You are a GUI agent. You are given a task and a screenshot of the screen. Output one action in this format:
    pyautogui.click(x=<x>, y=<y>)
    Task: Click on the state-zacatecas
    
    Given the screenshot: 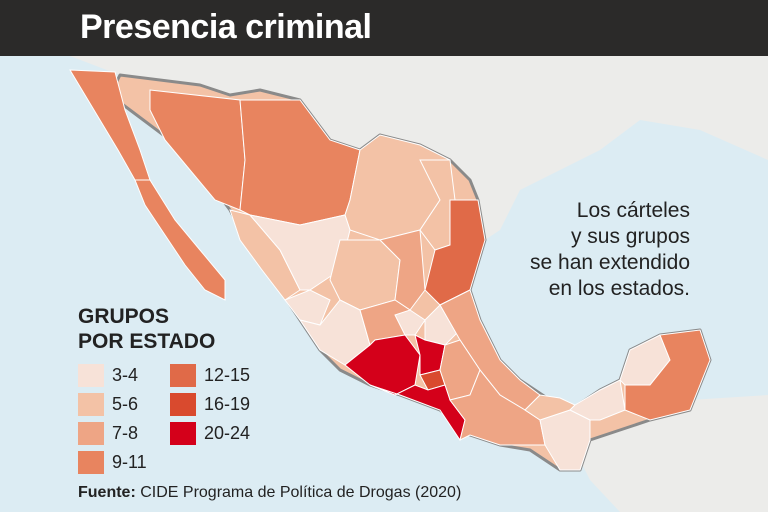 What is the action you would take?
    pyautogui.click(x=365, y=275)
    